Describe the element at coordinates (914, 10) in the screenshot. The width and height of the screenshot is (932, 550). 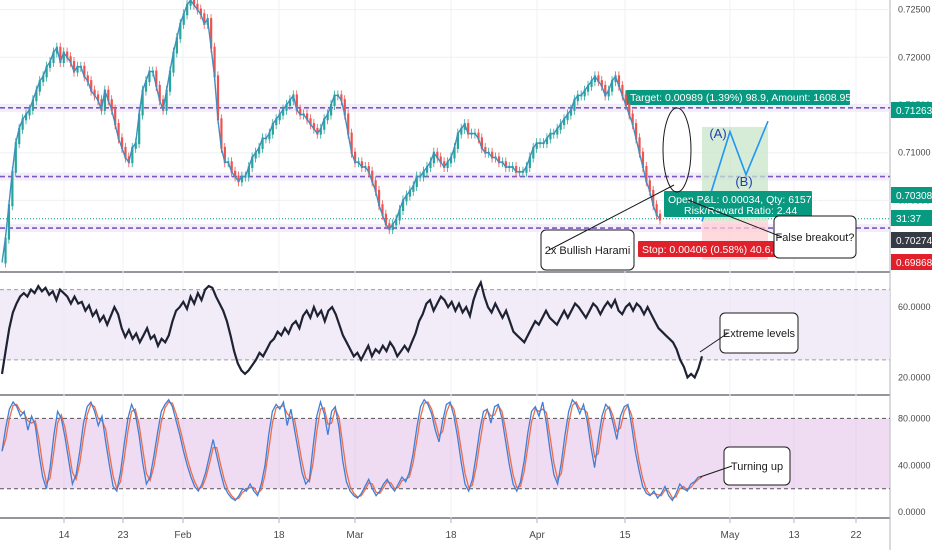
I see `y-tick-label: 0.72500` at that location.